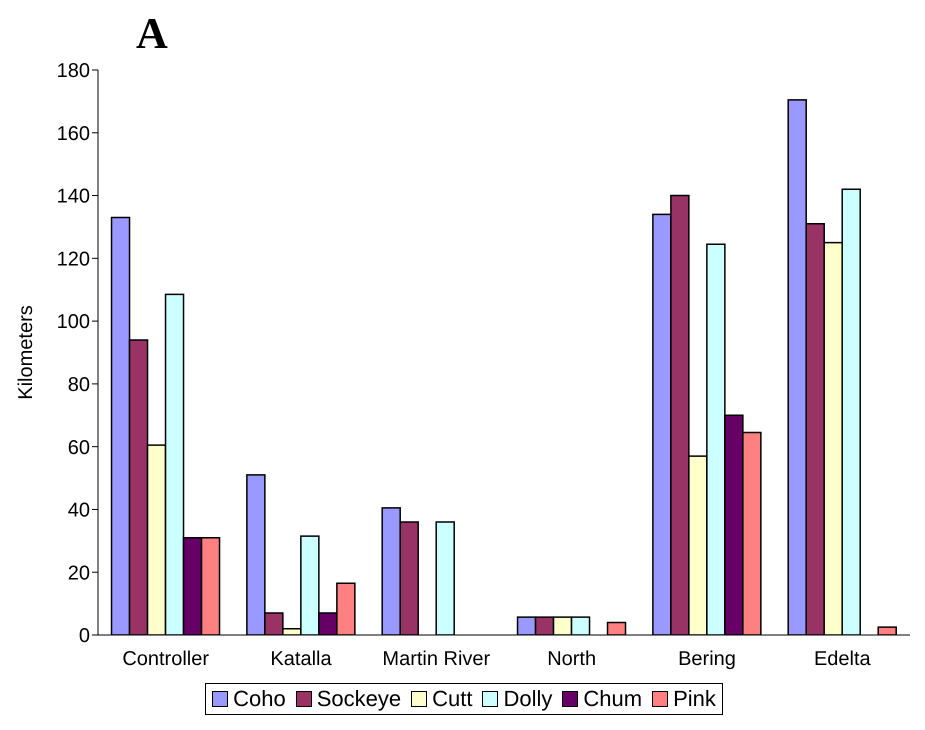  Describe the element at coordinates (79, 511) in the screenshot. I see `y-tick-label: 40` at that location.